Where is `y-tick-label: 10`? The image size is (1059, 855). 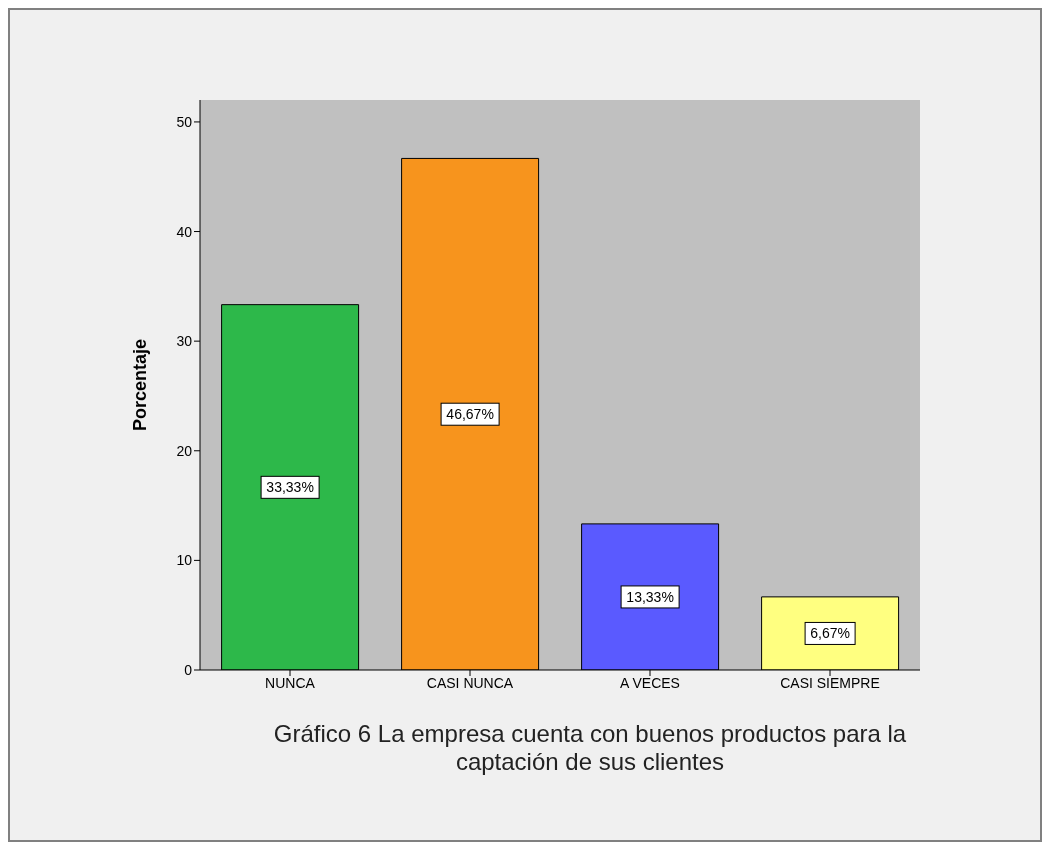
y-tick-label: 10 is located at coordinates (184, 560).